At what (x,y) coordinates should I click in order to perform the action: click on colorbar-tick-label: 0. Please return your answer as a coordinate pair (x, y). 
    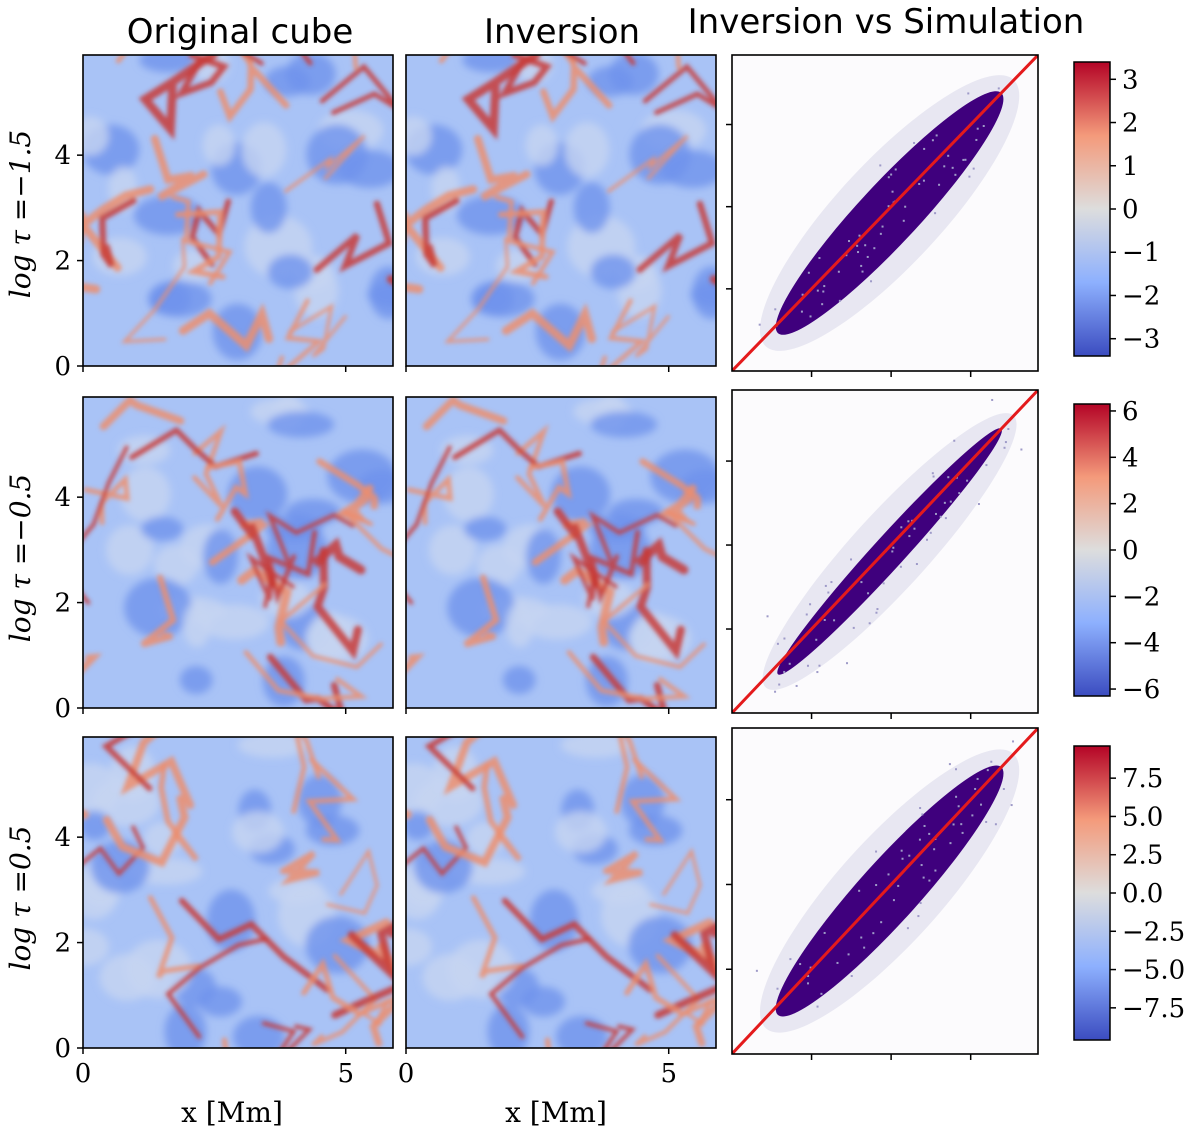
    Looking at the image, I should click on (1130, 210).